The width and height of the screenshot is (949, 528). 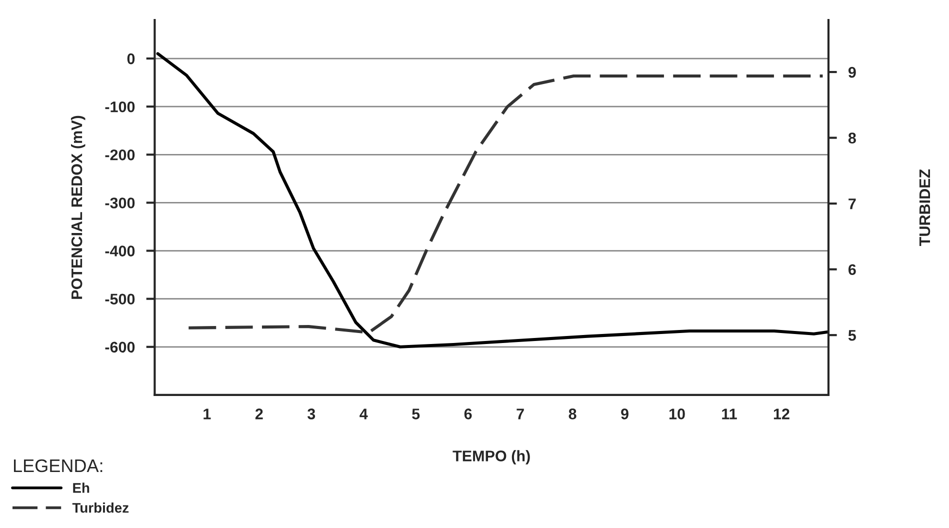 What do you see at coordinates (677, 414) in the screenshot?
I see `x-tick-label: 10` at bounding box center [677, 414].